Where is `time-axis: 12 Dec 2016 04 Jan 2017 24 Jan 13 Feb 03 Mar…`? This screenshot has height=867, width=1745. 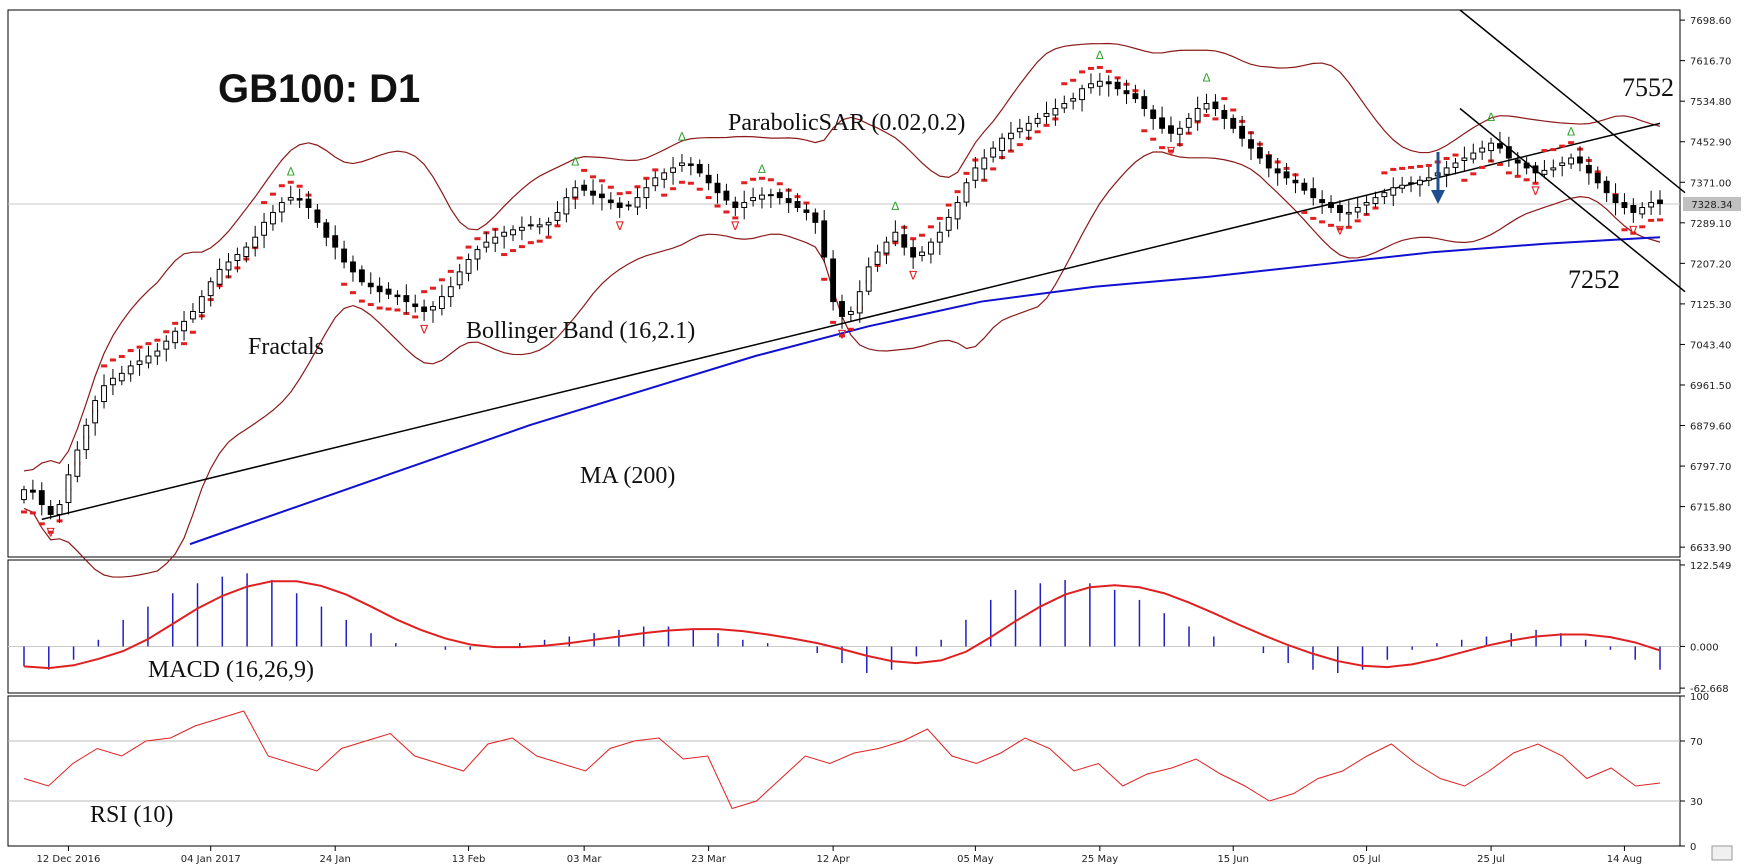
time-axis: 12 Dec 2016 04 Jan 2017 24 Jan 13 Feb 03 Mar… is located at coordinates (839, 855).